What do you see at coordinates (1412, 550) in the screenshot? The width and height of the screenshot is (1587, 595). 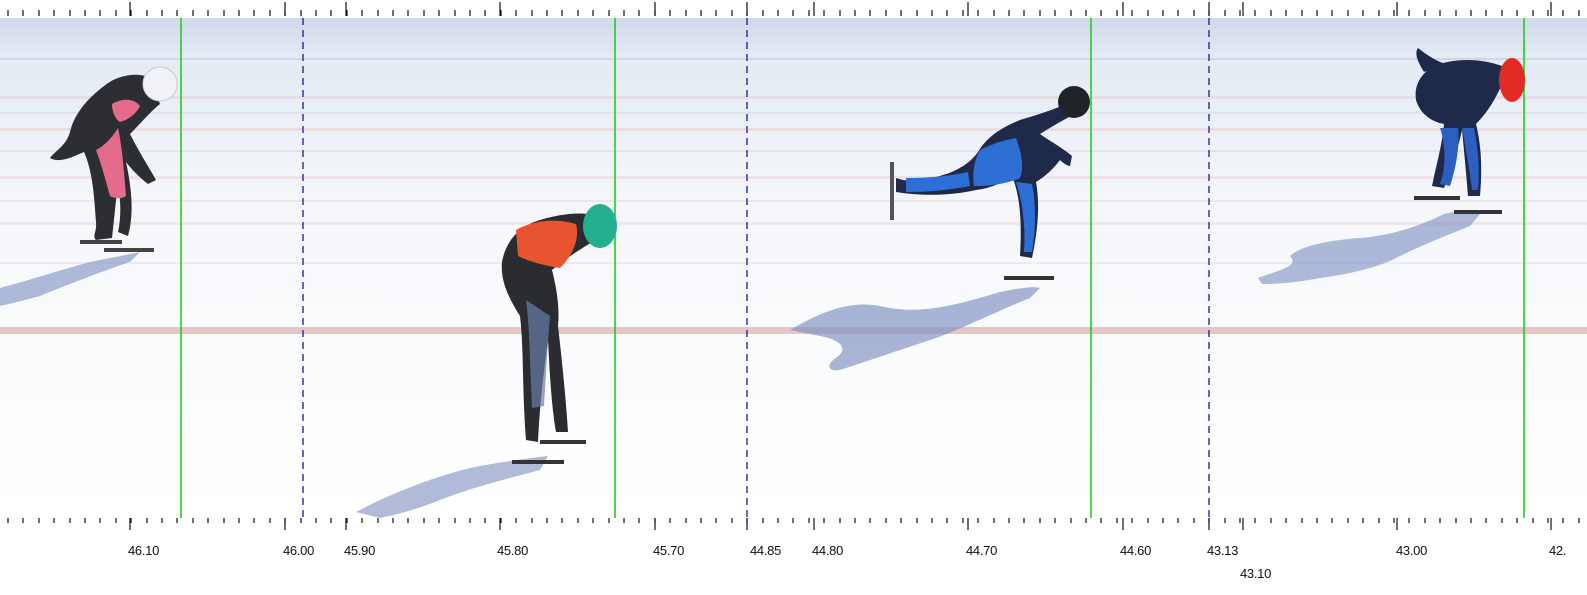 I see `time-label: 43.00` at bounding box center [1412, 550].